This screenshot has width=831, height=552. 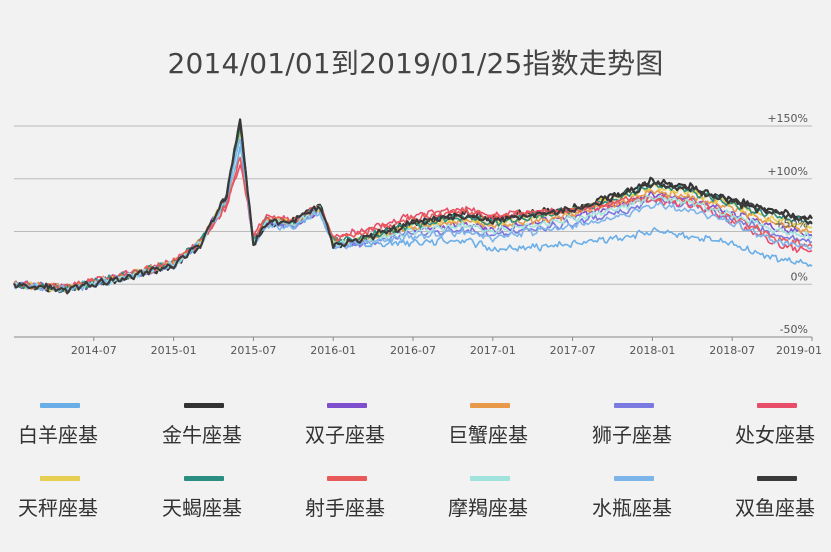 What do you see at coordinates (413, 350) in the screenshot?
I see `x-tick-label: 2016-07` at bounding box center [413, 350].